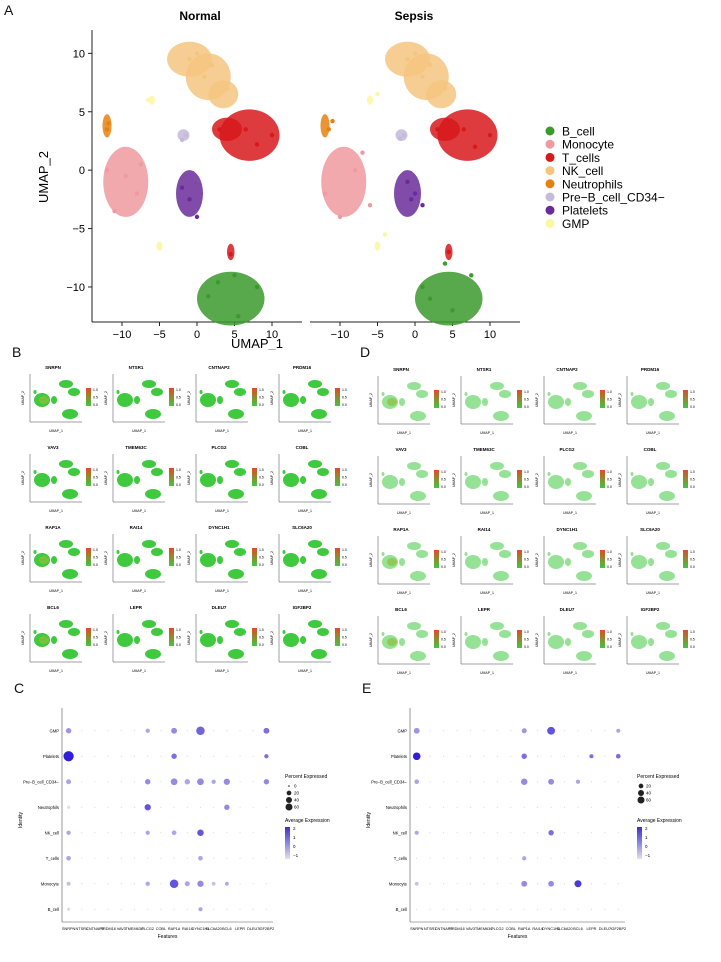 This screenshot has width=721, height=962. Describe the element at coordinates (51, 756) in the screenshot. I see `identity-label: Platelets` at that location.